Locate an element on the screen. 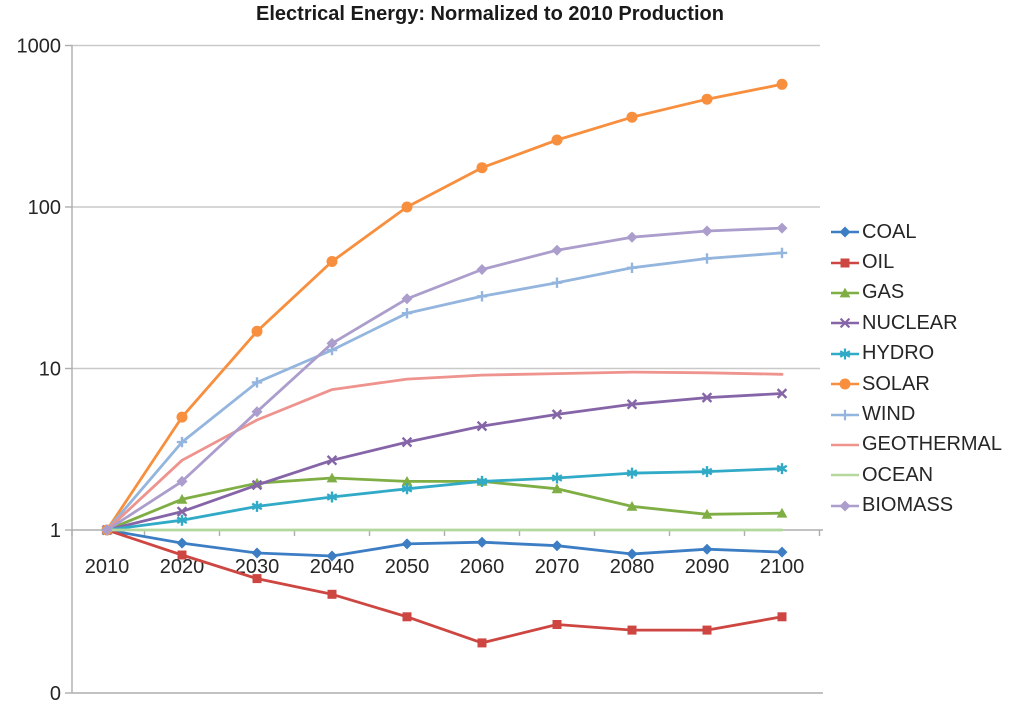 Image resolution: width=1024 pixels, height=710 pixels. legend-item-hydro: HYDRO is located at coordinates (916, 354).